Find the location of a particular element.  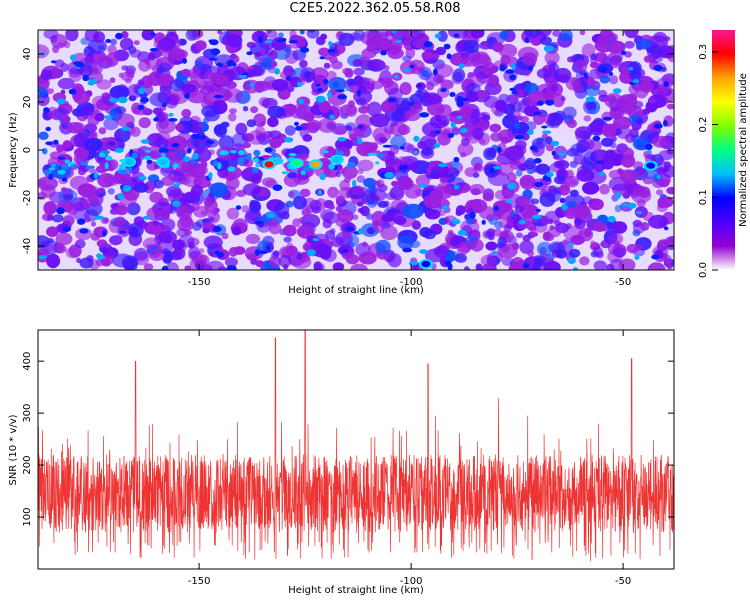

heatmap-peak is located at coordinates (269, 164).